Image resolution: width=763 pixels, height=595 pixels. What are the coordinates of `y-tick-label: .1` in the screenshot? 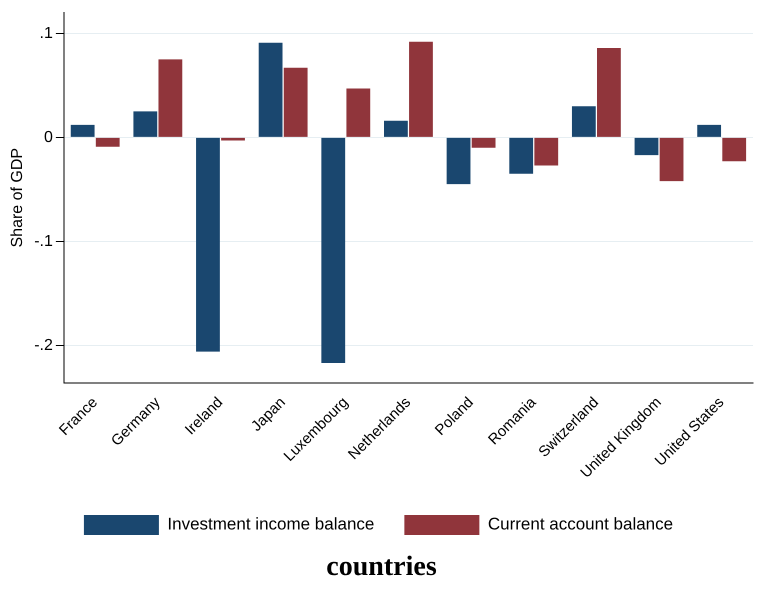 It's located at (46, 33).